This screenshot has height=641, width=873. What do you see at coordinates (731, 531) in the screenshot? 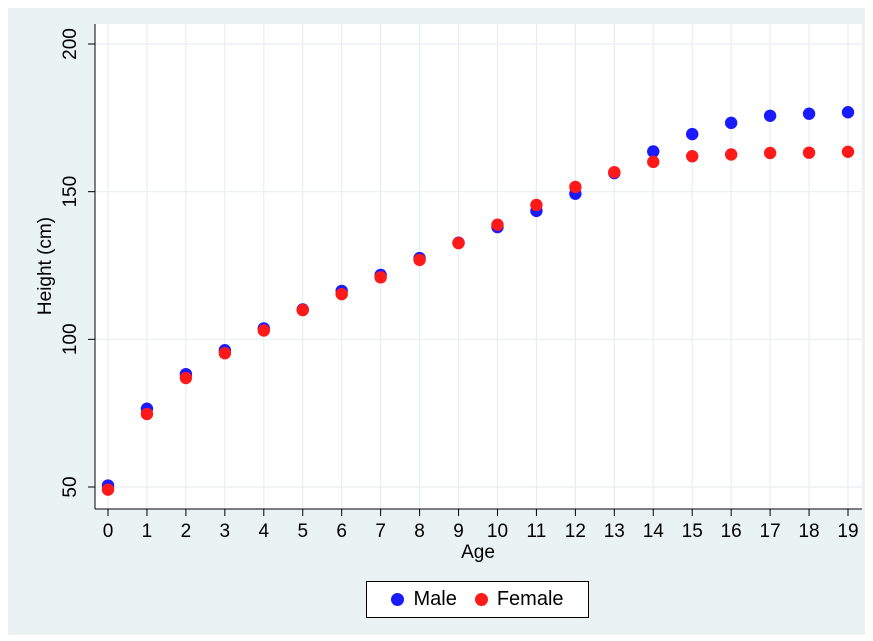
I see `x-tick-label-16: 16` at bounding box center [731, 531].